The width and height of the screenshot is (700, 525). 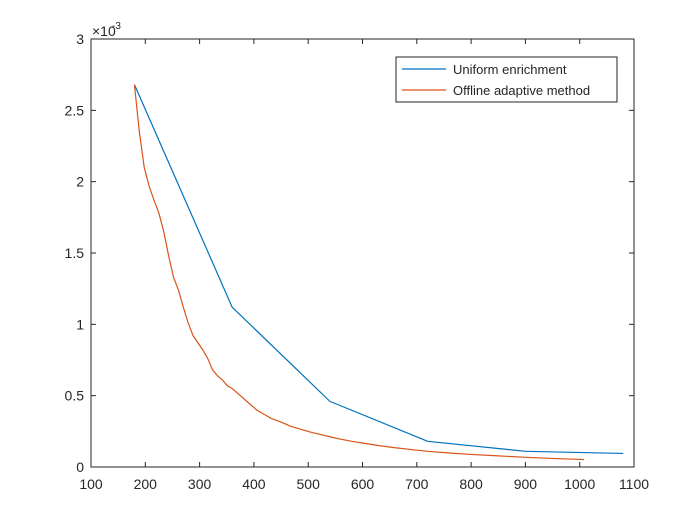 I want to click on legend-label-uniform-enrichment: Uniform enrichment, so click(x=510, y=69).